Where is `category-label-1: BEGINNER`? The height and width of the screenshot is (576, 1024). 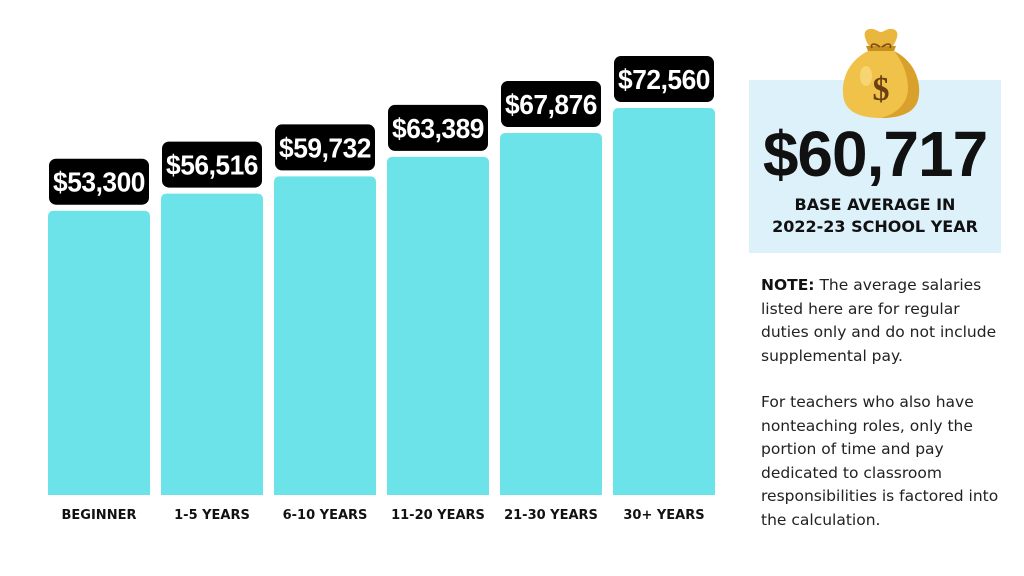
category-label-1: BEGINNER is located at coordinates (99, 515).